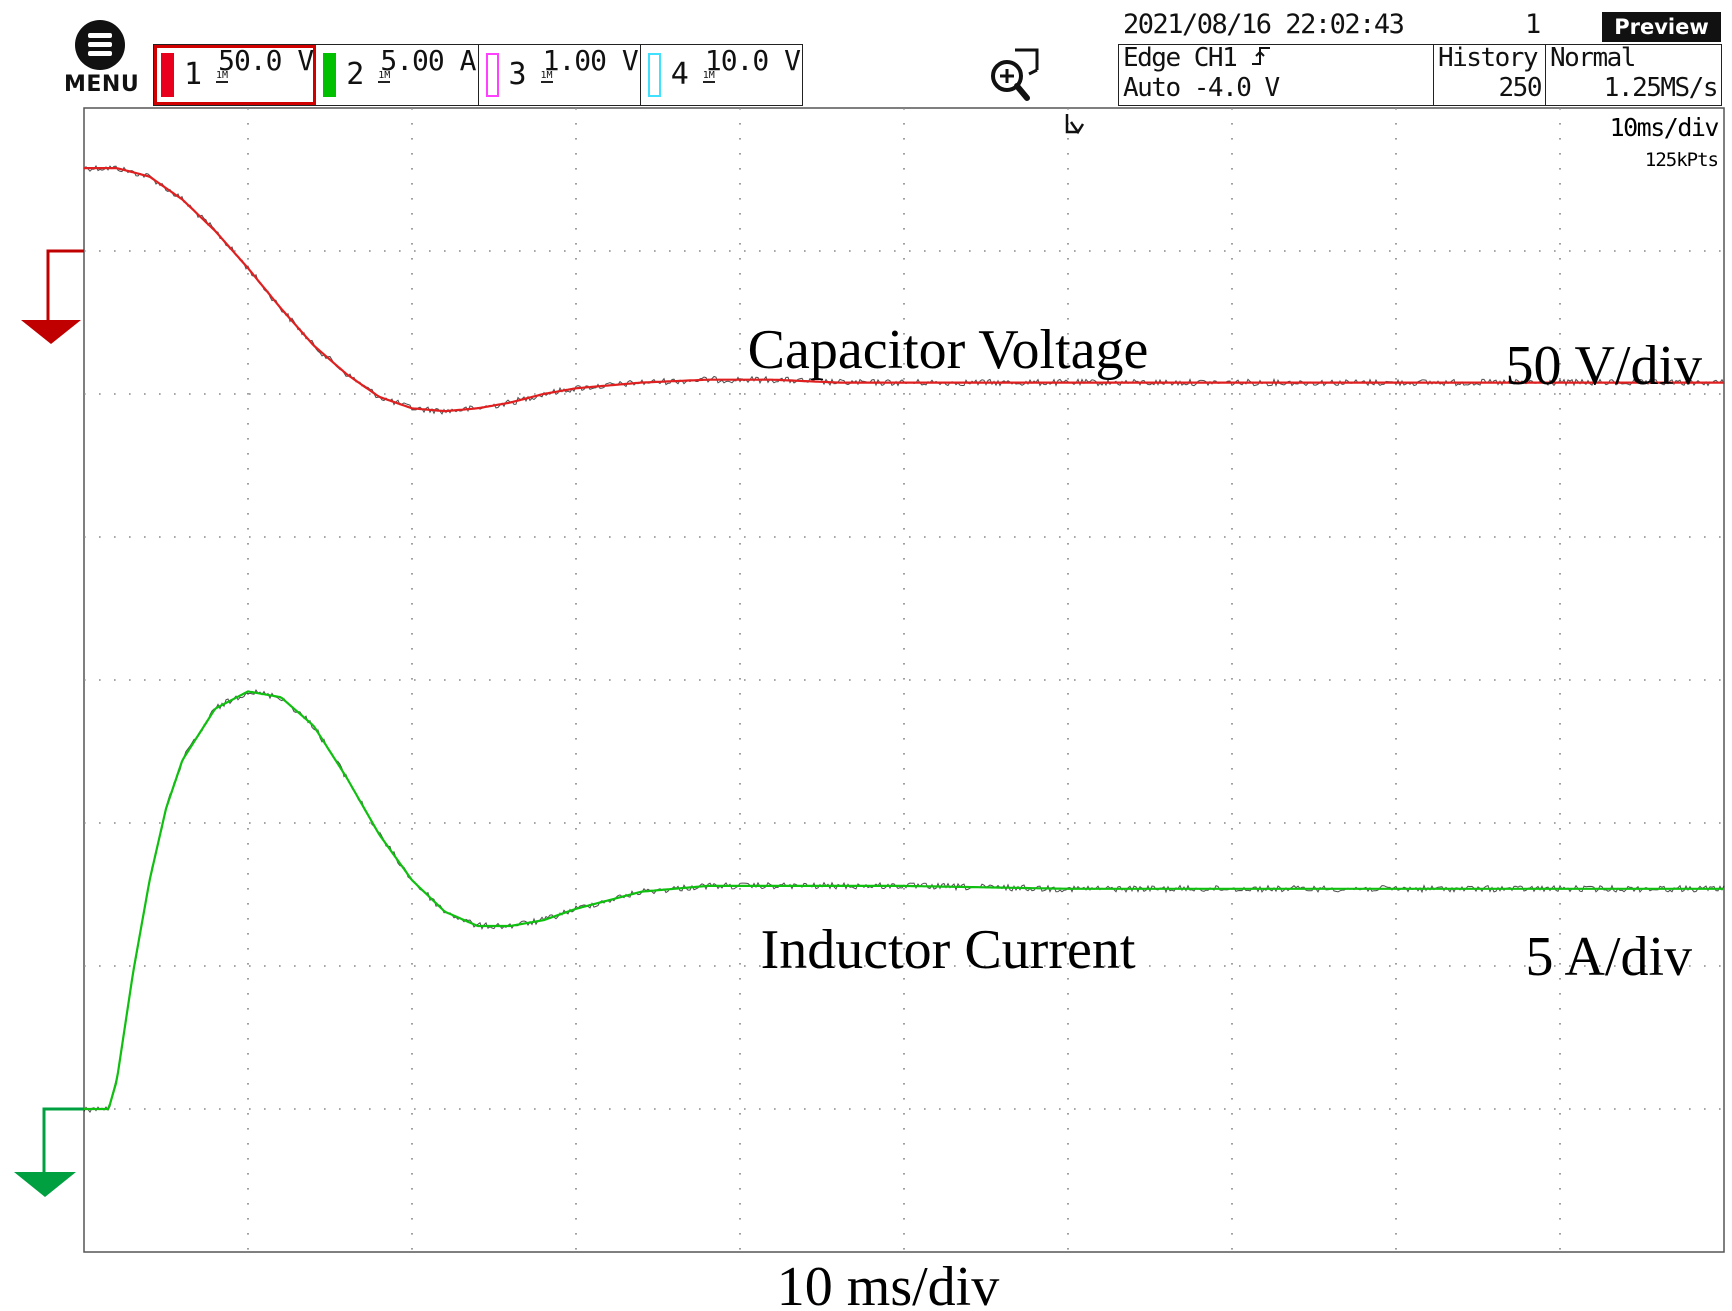  What do you see at coordinates (428, 60) in the screenshot?
I see `channel-2-scale: 5.00 A` at bounding box center [428, 60].